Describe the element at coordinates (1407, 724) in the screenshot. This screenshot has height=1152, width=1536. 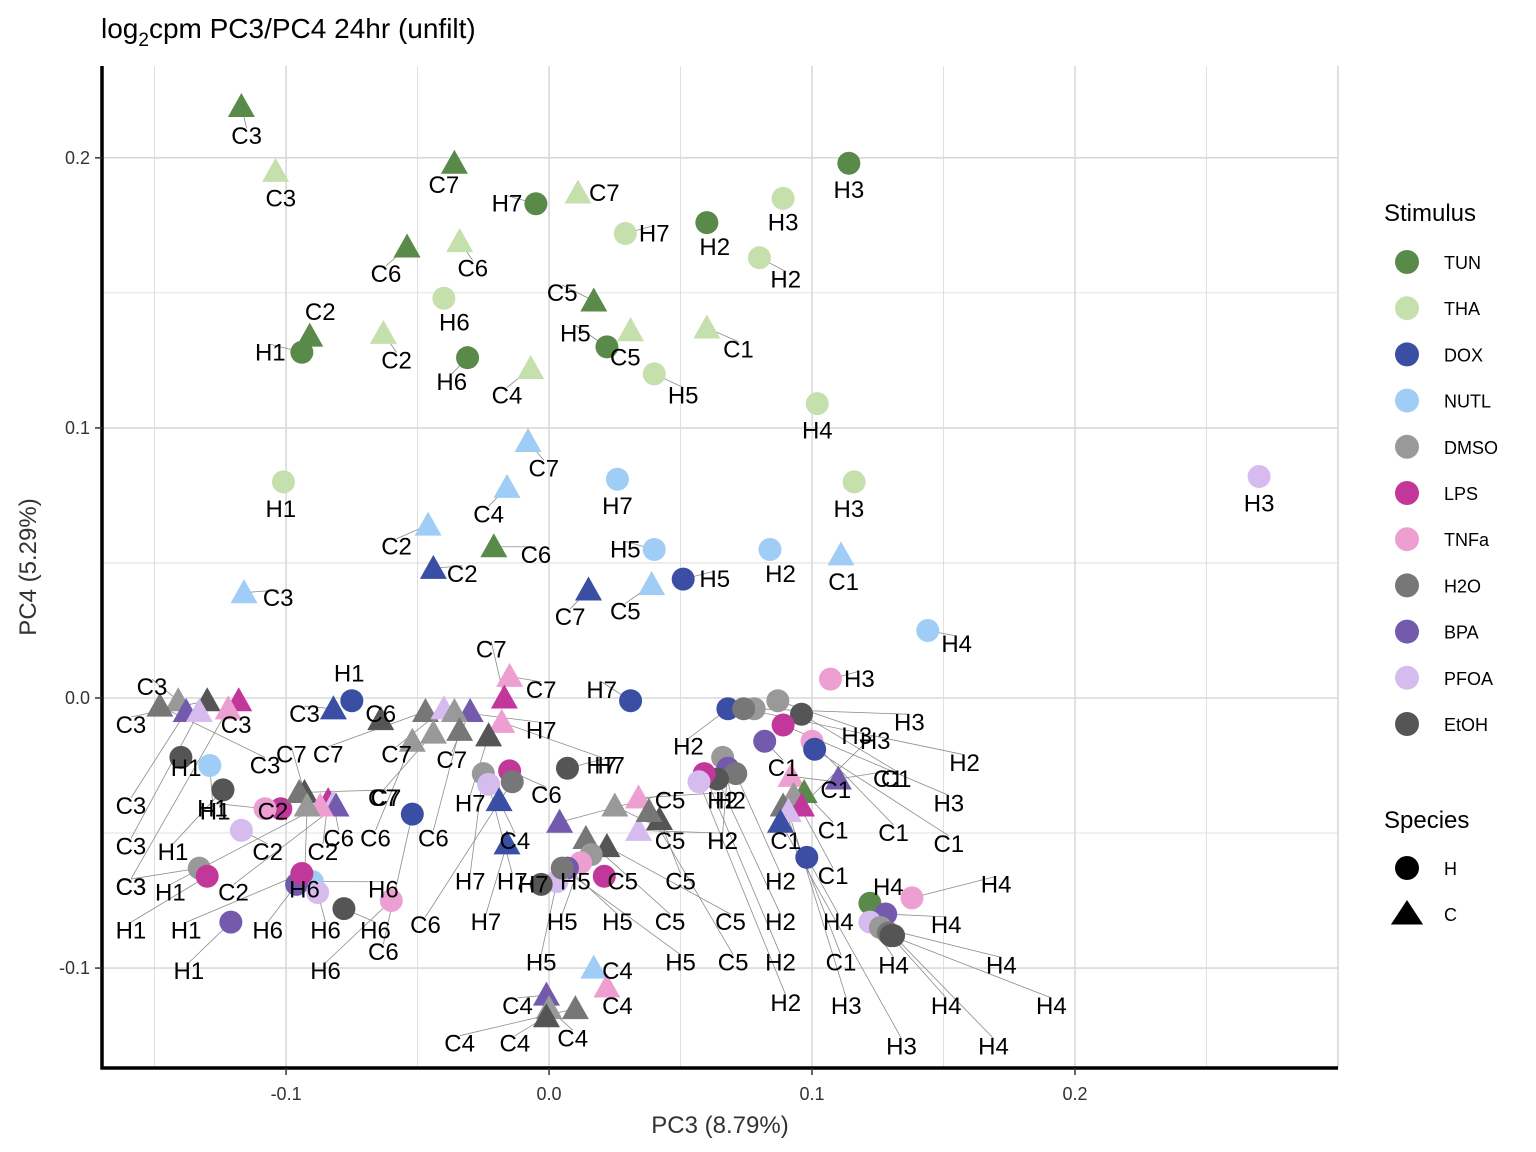
I see `legend-swatch-etoh` at that location.